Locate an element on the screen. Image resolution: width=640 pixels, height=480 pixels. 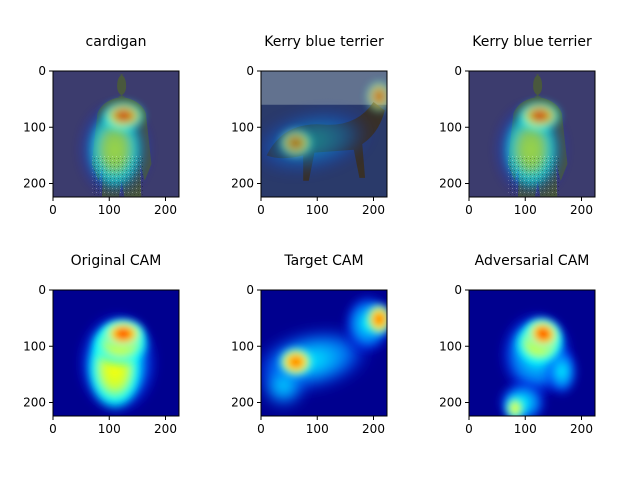
subplot-title: Original CAM is located at coordinates (116, 261).